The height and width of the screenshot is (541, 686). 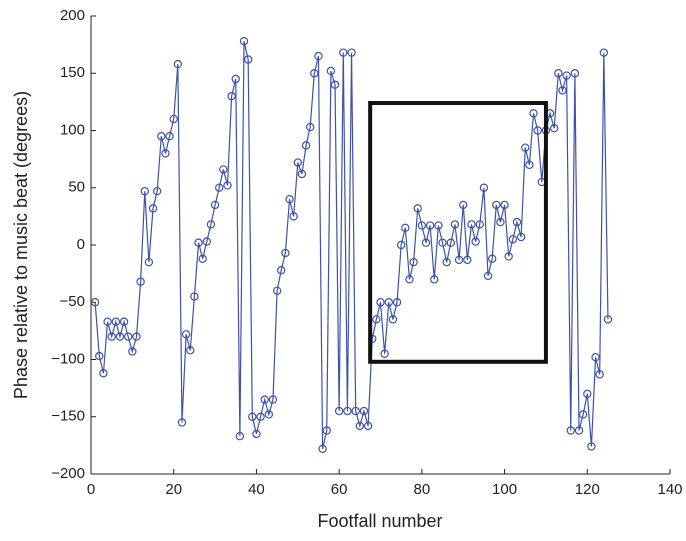 What do you see at coordinates (68, 416) in the screenshot?
I see `y-tick-label: −150` at bounding box center [68, 416].